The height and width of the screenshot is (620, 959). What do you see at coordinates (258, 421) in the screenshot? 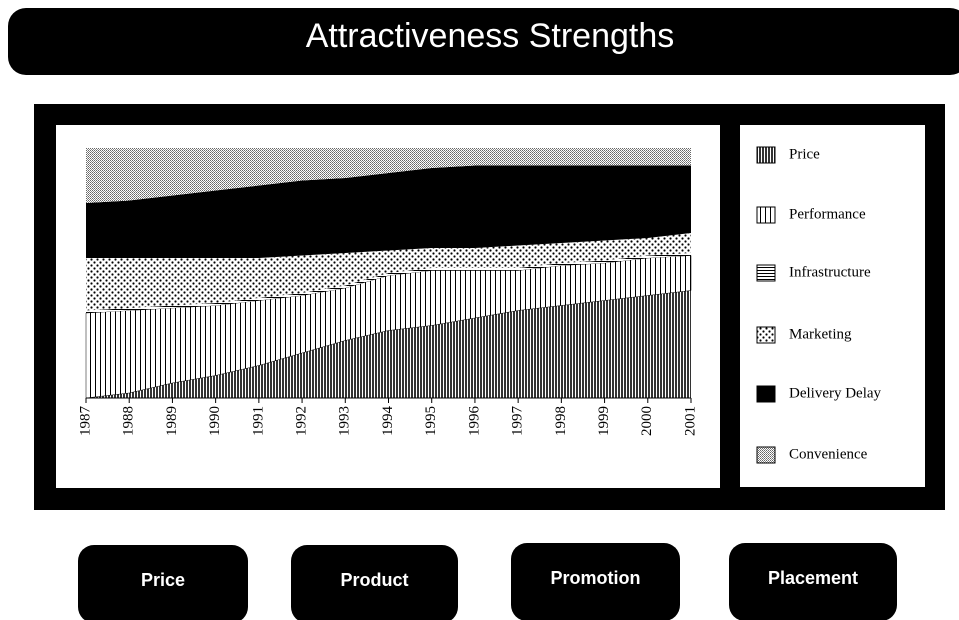
I see `x-tick-label: 1991` at bounding box center [258, 421].